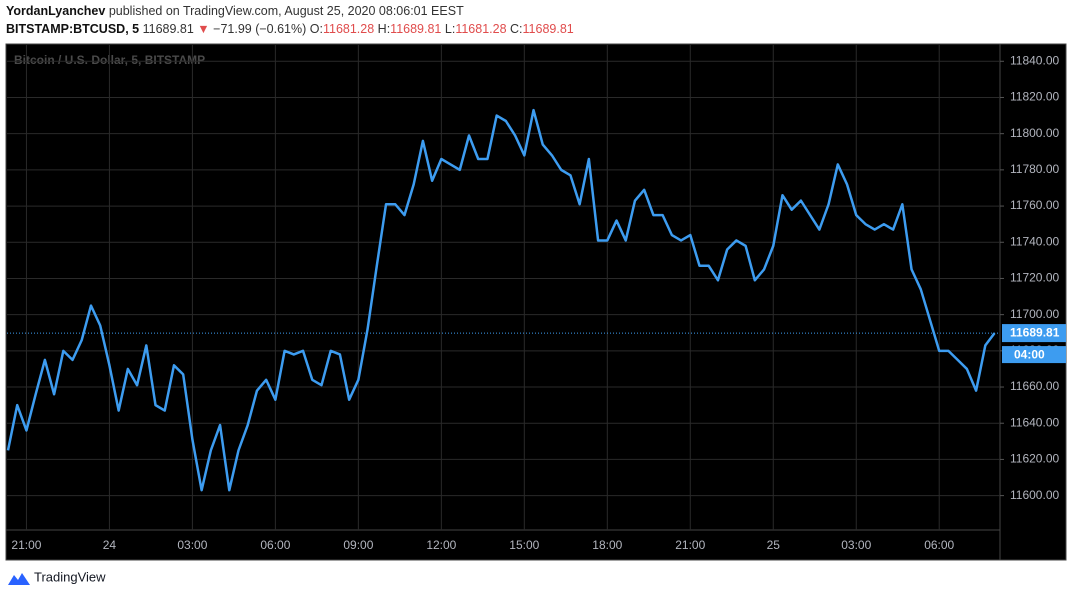 This screenshot has width=1073, height=596. Describe the element at coordinates (1034, 386) in the screenshot. I see `y-tick-label: 11660.00` at that location.